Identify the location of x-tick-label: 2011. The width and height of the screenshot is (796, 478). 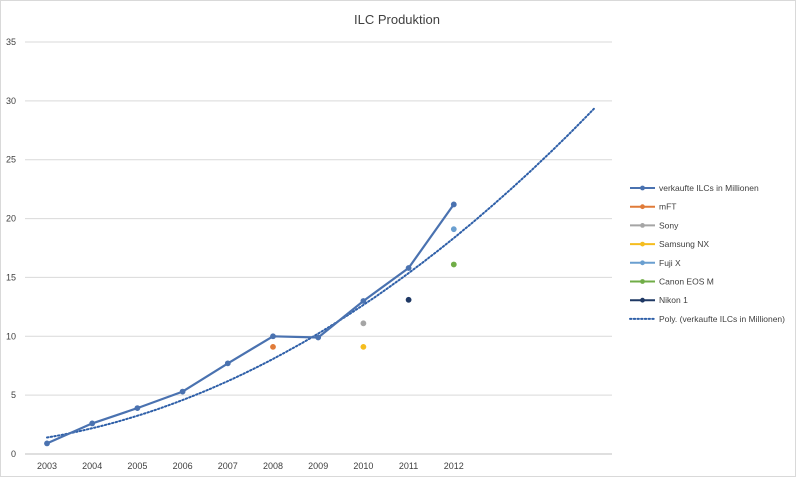
(408, 466).